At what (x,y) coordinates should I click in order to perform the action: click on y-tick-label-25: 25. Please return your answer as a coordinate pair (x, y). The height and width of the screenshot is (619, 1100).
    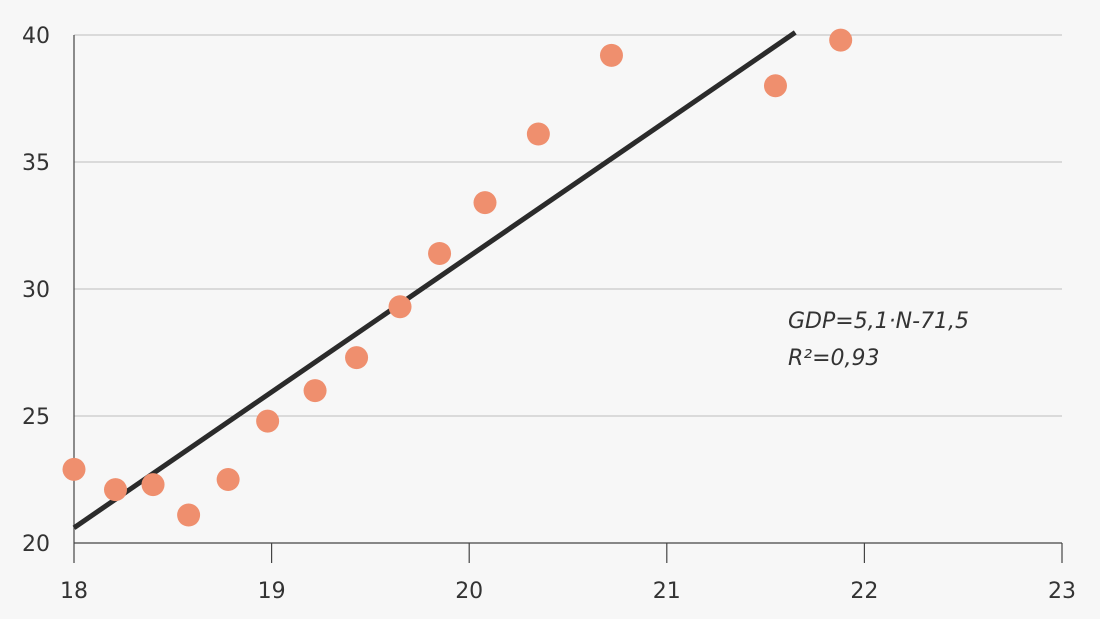
    Looking at the image, I should click on (36, 417).